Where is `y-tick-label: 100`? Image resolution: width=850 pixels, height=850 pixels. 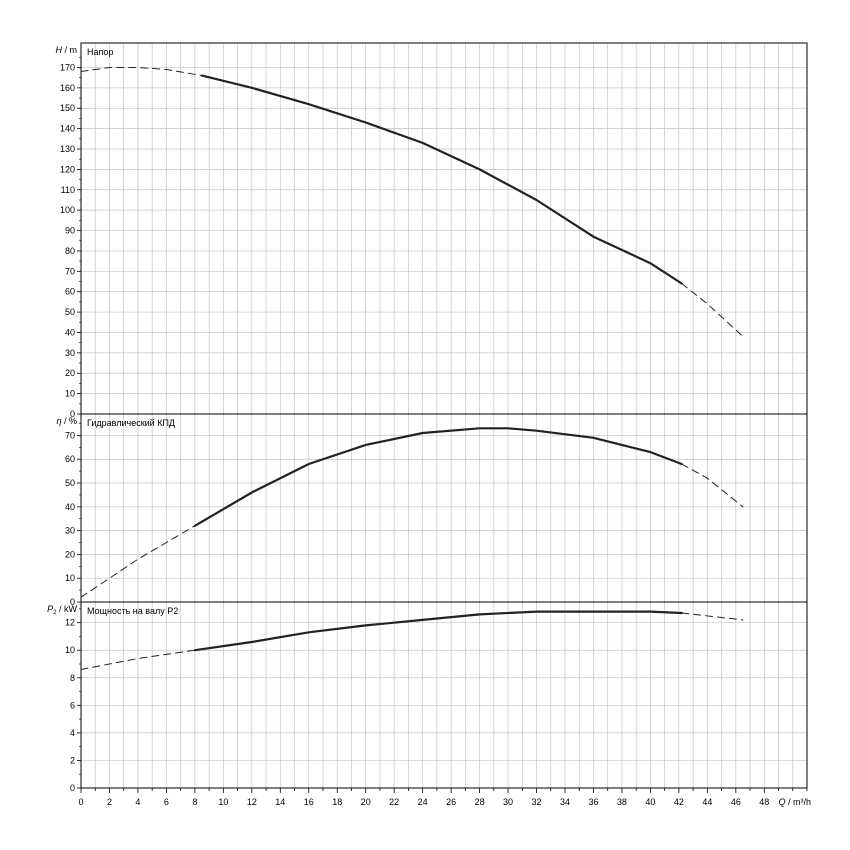 y-tick-label: 100 is located at coordinates (67, 210).